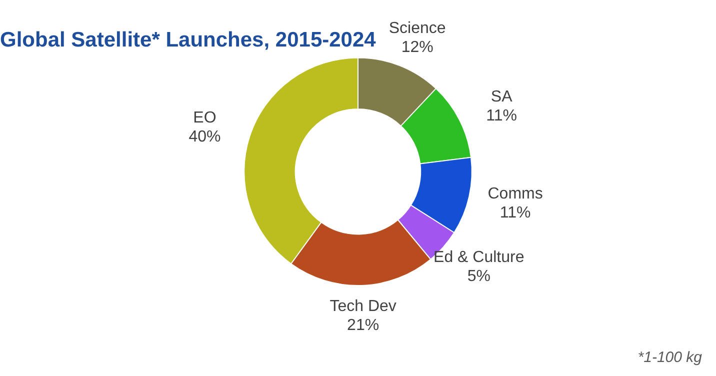 Image resolution: width=716 pixels, height=376 pixels. I want to click on slice-label: Ed & Culture, so click(479, 257).